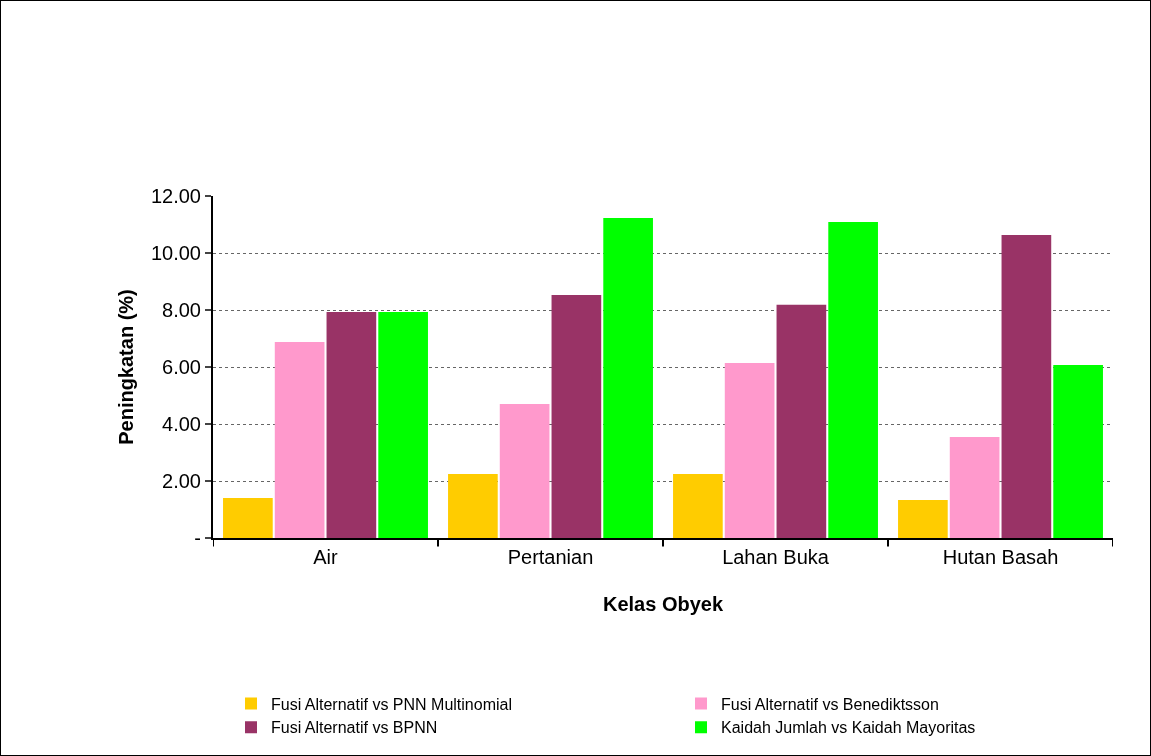  What do you see at coordinates (326, 557) in the screenshot?
I see `x-tick-label: Air` at bounding box center [326, 557].